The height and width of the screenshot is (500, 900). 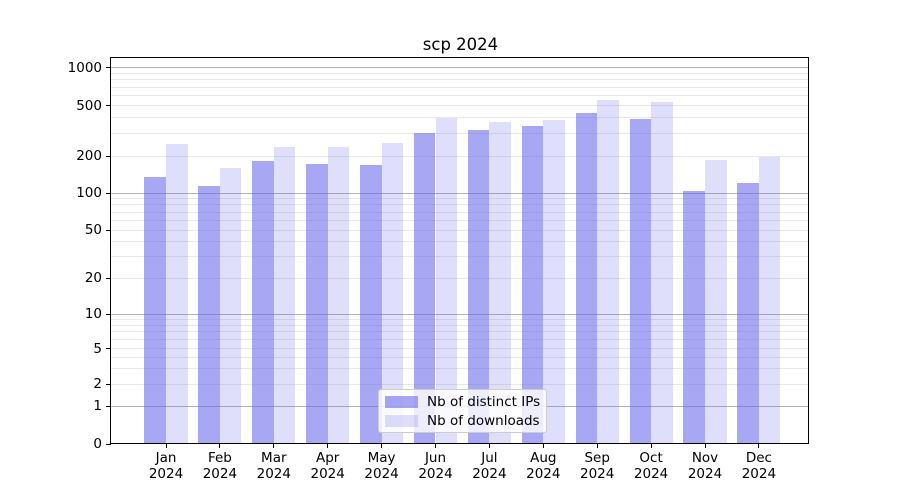 What do you see at coordinates (446, 281) in the screenshot?
I see `bar-downloads-jun` at bounding box center [446, 281].